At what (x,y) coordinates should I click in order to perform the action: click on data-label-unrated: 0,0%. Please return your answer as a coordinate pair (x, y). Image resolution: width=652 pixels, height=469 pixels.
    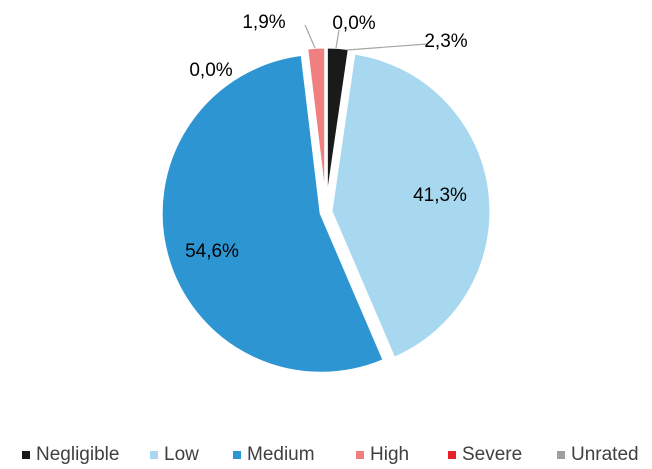
    Looking at the image, I should click on (210, 70).